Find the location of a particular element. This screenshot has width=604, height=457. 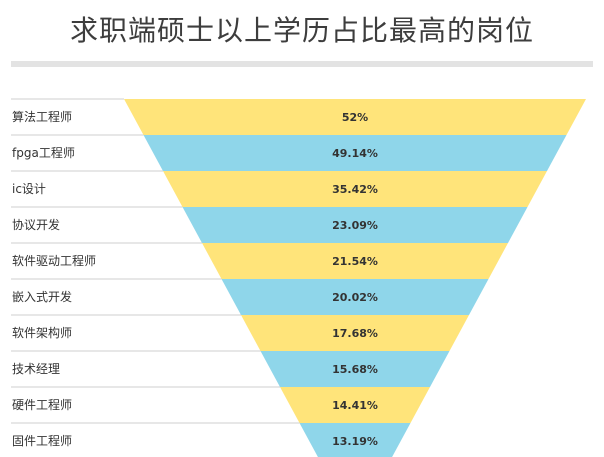

value-label: 14.41% is located at coordinates (355, 405).